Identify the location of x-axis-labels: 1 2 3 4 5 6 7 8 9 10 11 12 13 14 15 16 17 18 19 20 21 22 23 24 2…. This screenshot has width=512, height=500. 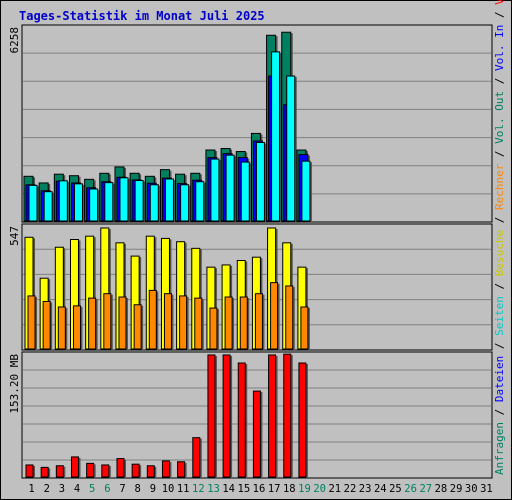
(260, 489).